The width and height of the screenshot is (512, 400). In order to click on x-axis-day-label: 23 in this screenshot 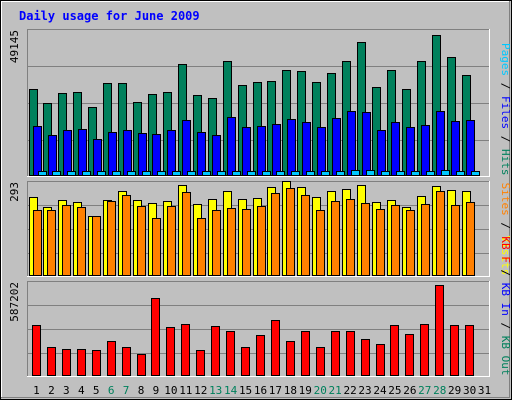, I will do `click(364, 390)`.